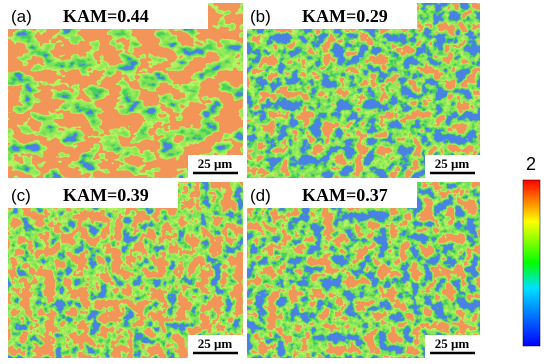  Describe the element at coordinates (260, 195) in the screenshot. I see `panel-label: (d)` at that location.